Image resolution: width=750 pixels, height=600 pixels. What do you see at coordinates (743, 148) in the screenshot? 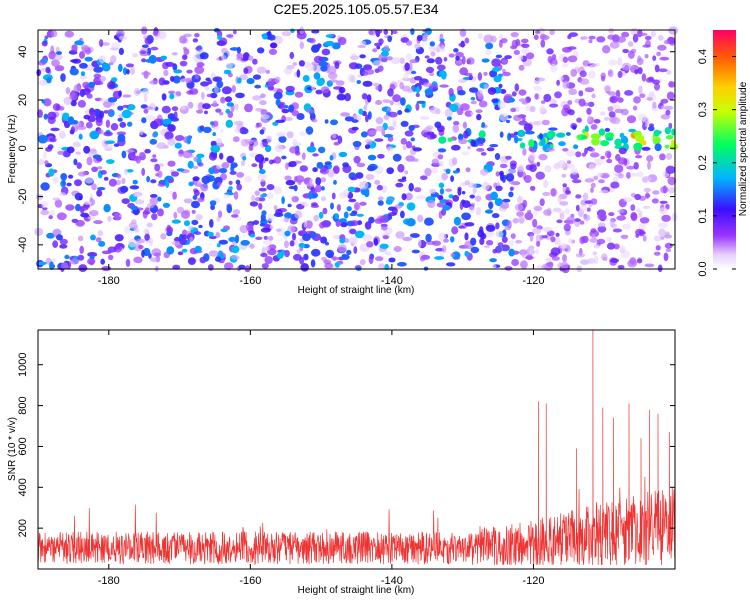
I see `colorbar-label: Normalized spectral amplitude` at bounding box center [743, 148].